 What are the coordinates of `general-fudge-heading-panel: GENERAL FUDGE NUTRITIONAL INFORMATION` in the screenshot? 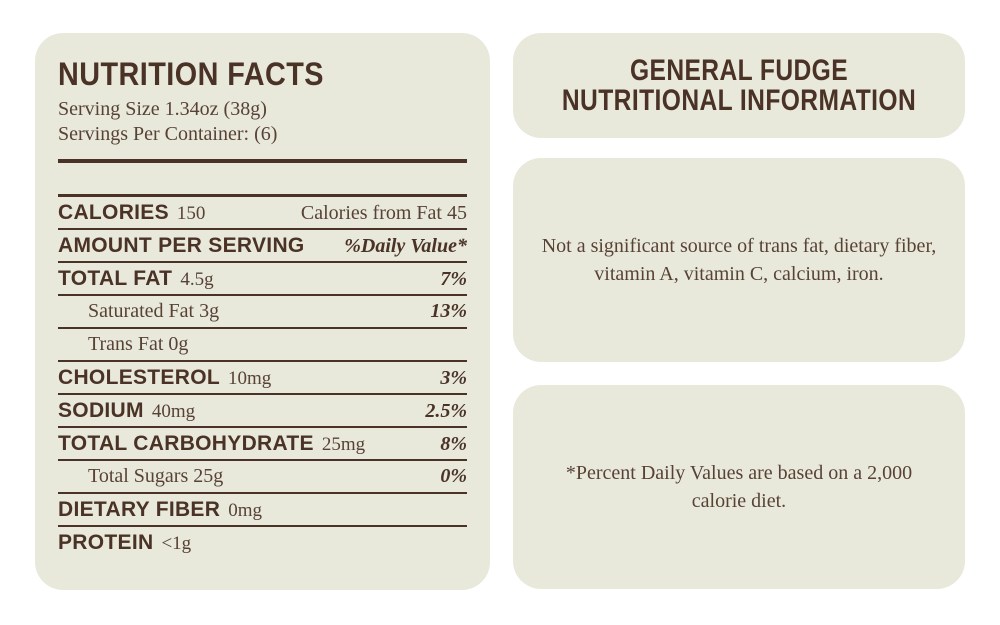 It's located at (739, 85).